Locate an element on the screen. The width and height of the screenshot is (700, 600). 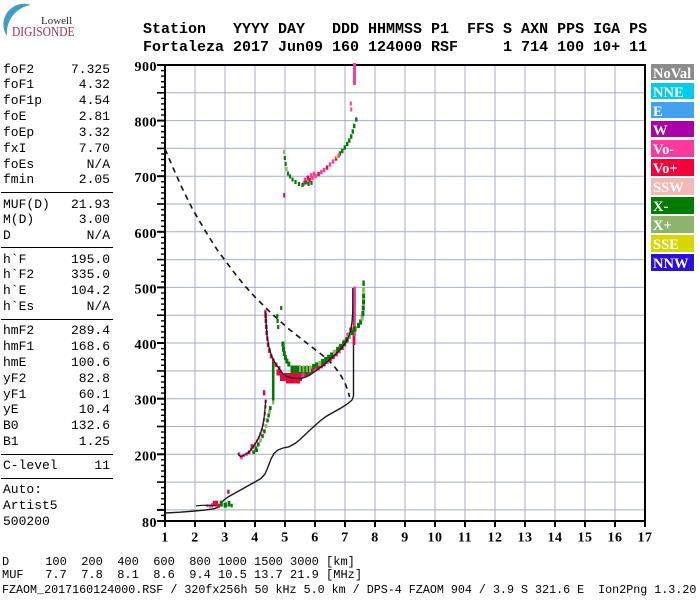
svg-text: 7 is located at coordinates (345, 538).